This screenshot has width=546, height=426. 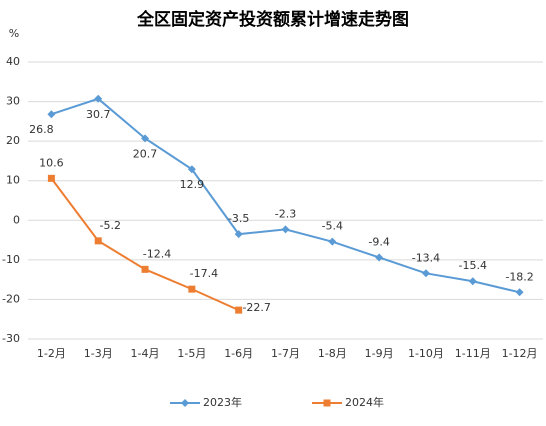 What do you see at coordinates (13, 101) in the screenshot?
I see `y-tick-label: 30` at bounding box center [13, 101].